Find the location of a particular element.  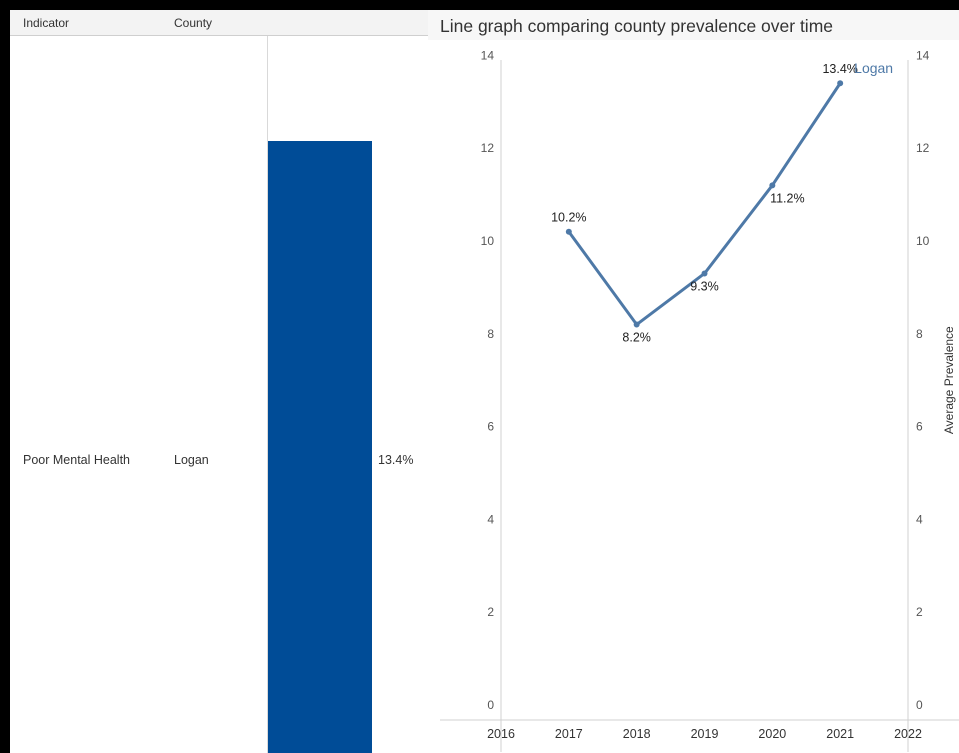

y-tick-label-left: 12 is located at coordinates (488, 148).